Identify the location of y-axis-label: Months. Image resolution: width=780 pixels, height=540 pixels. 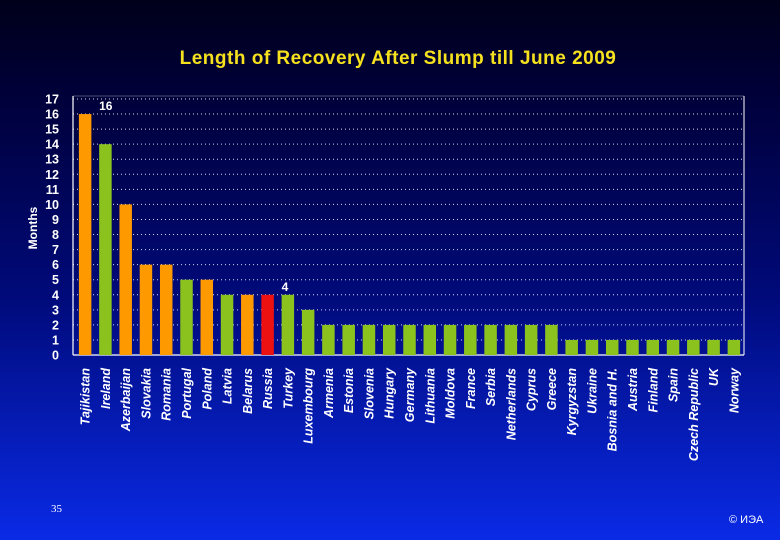
(33, 227).